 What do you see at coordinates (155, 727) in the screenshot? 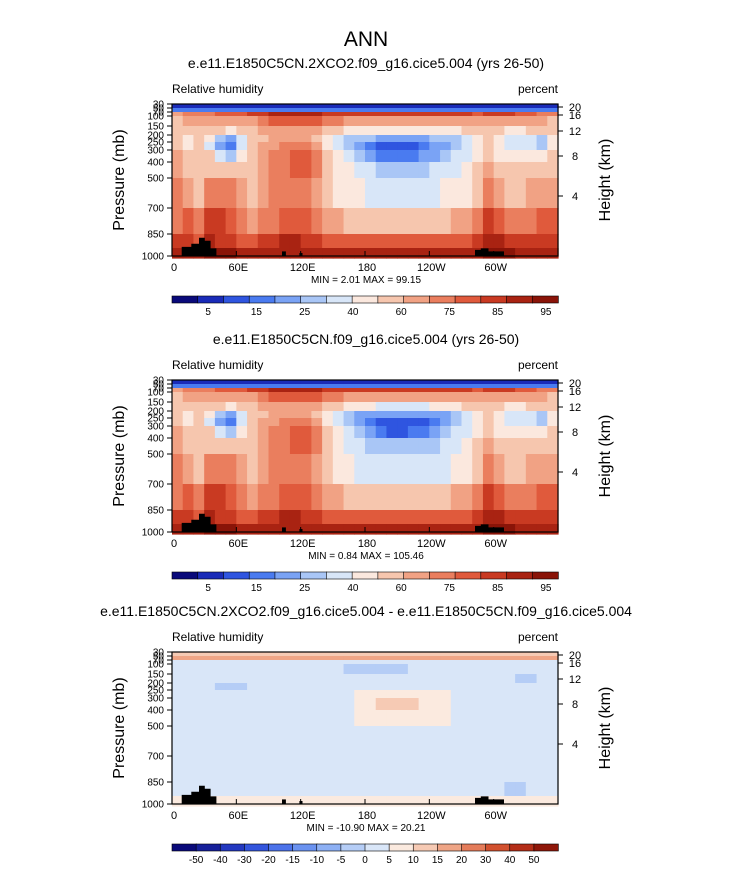
I see `y-tick-label: 500` at bounding box center [155, 727].